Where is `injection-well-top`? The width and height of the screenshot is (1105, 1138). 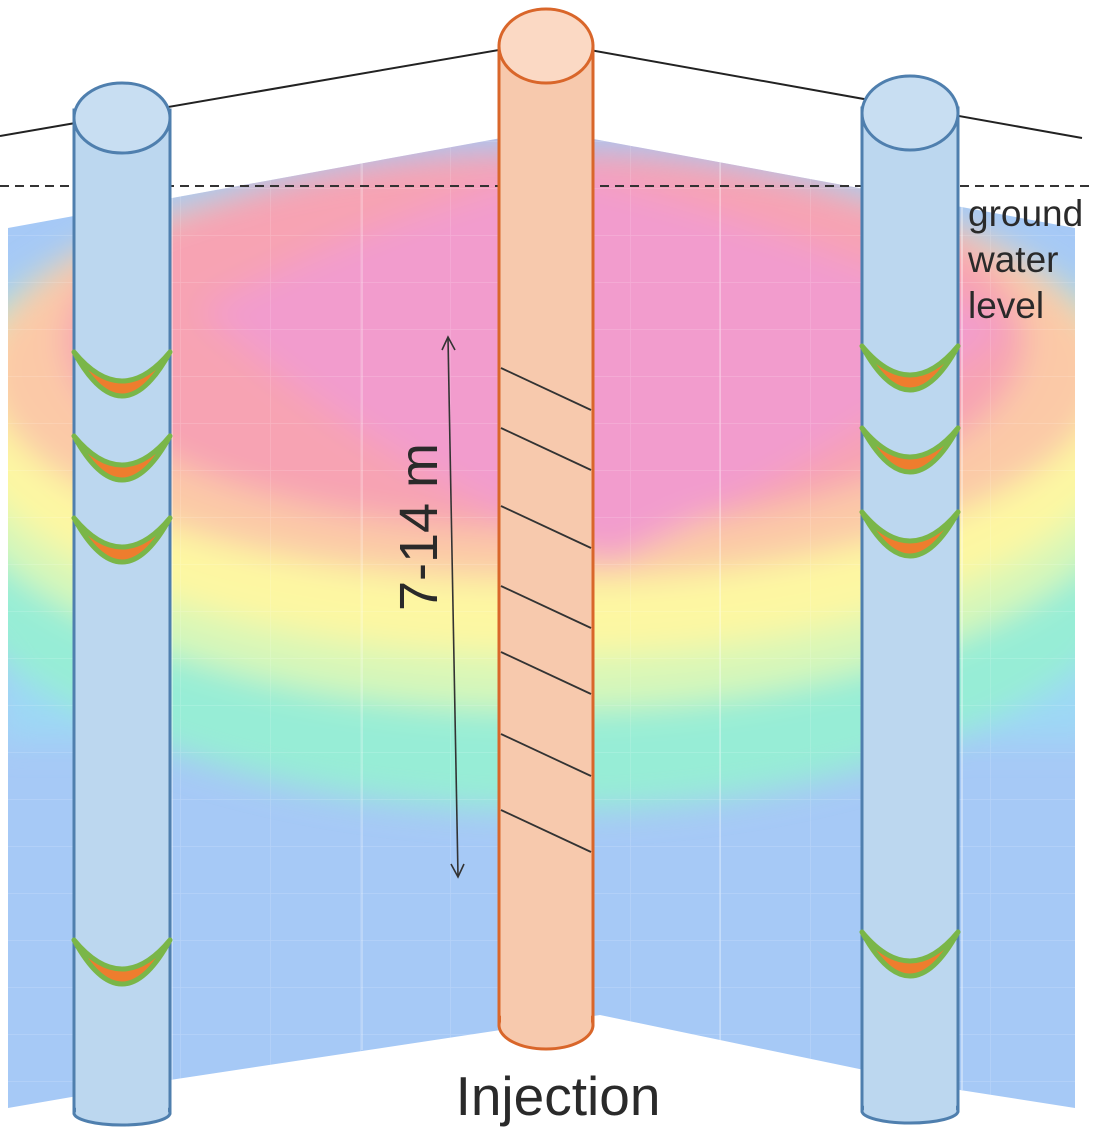
injection-well-top is located at coordinates (546, 46).